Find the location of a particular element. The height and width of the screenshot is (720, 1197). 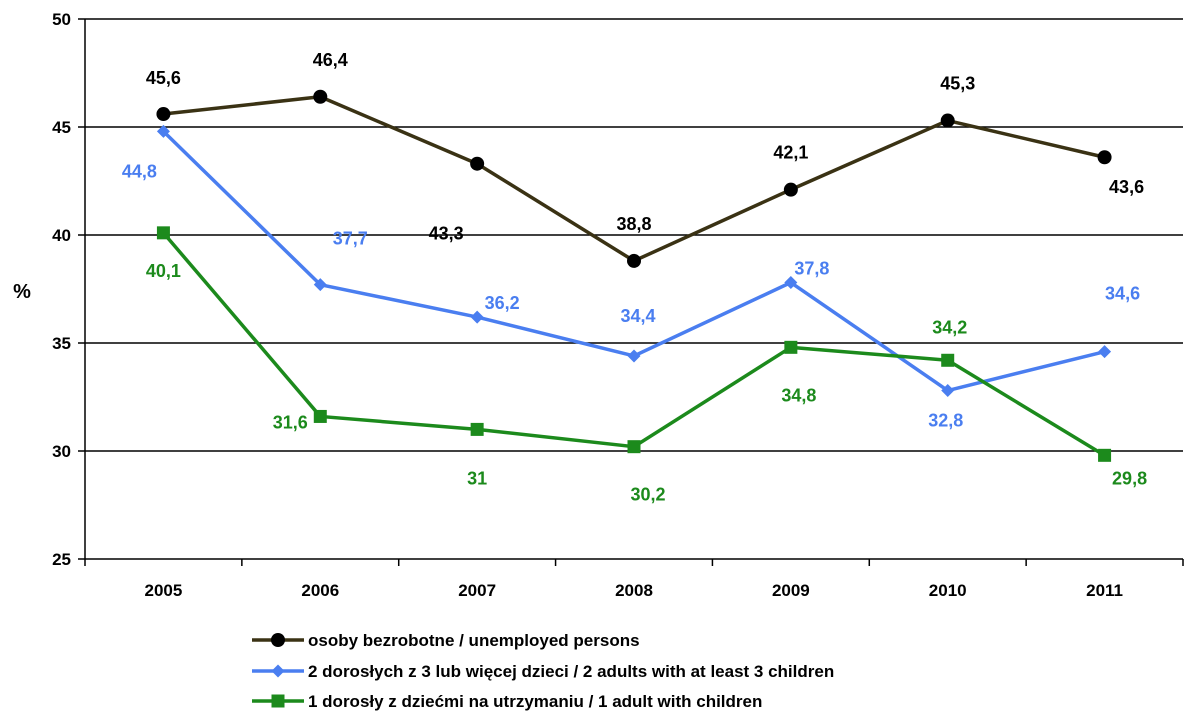

x-tick-label-2010: 2010 is located at coordinates (948, 590).